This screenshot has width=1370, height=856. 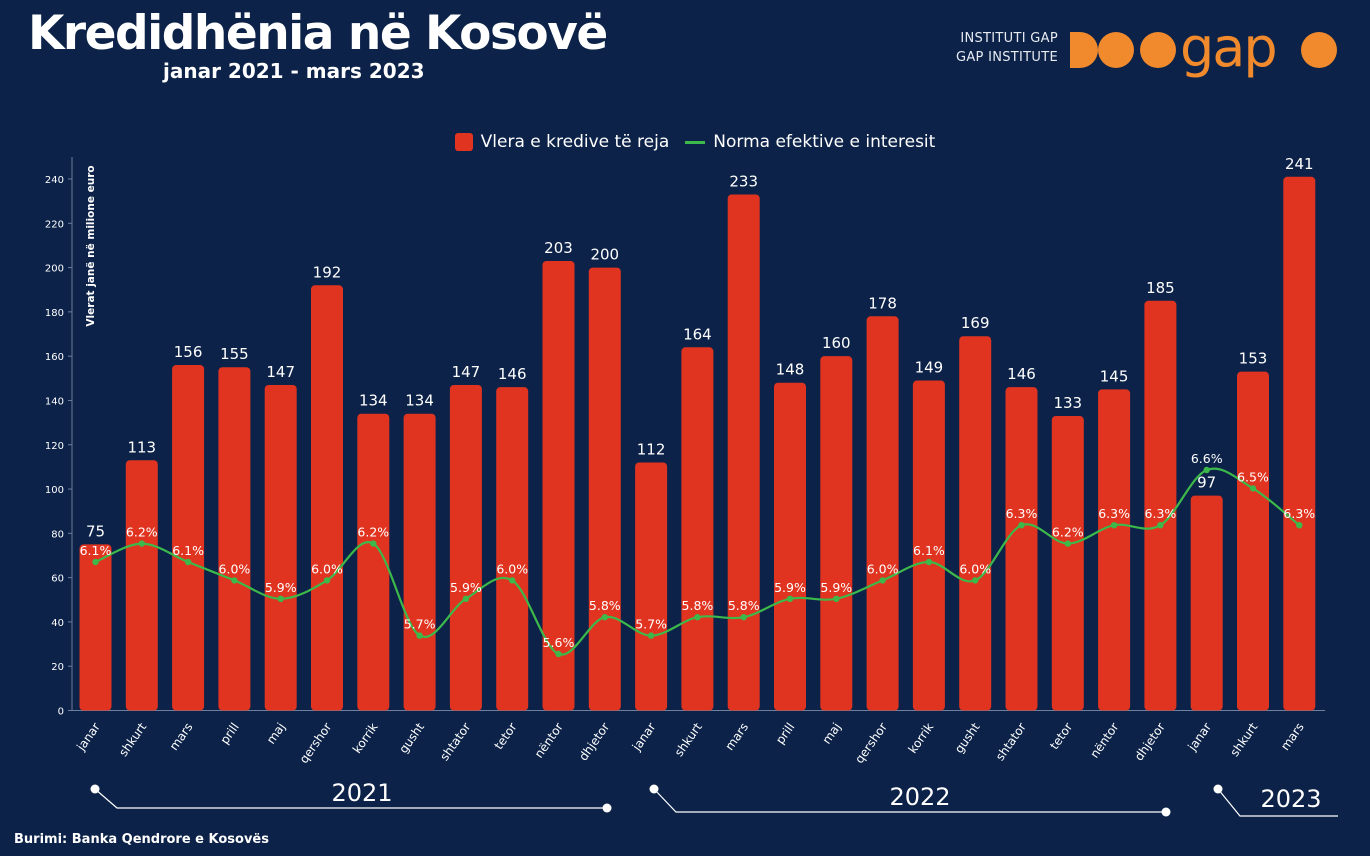 What do you see at coordinates (327, 272) in the screenshot?
I see `bar-value-label: 192` at bounding box center [327, 272].